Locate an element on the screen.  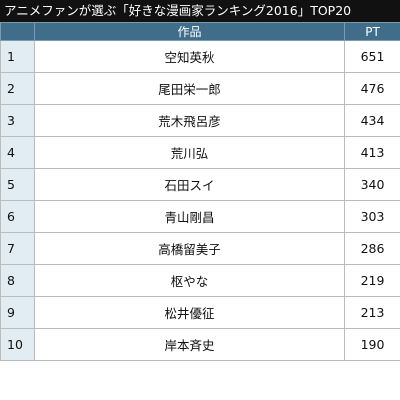
rank-cell: 2 is located at coordinates (17, 88).